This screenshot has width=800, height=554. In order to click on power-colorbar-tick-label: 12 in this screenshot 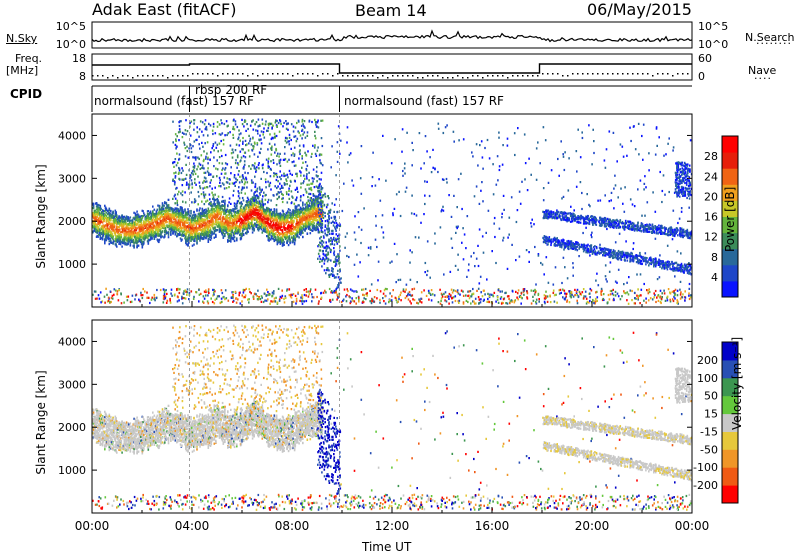, I will do `click(711, 237)`.